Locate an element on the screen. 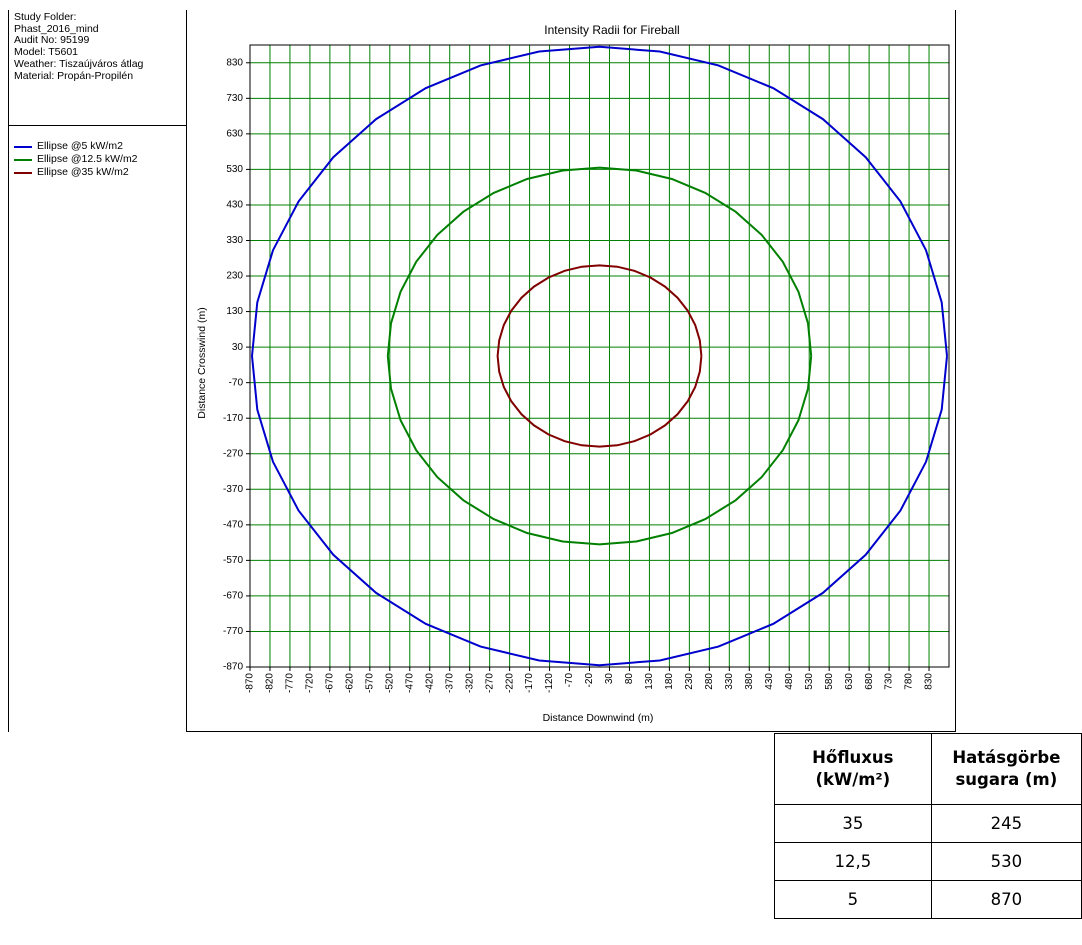 The image size is (1082, 945). x-tick-label: 530 is located at coordinates (809, 681).